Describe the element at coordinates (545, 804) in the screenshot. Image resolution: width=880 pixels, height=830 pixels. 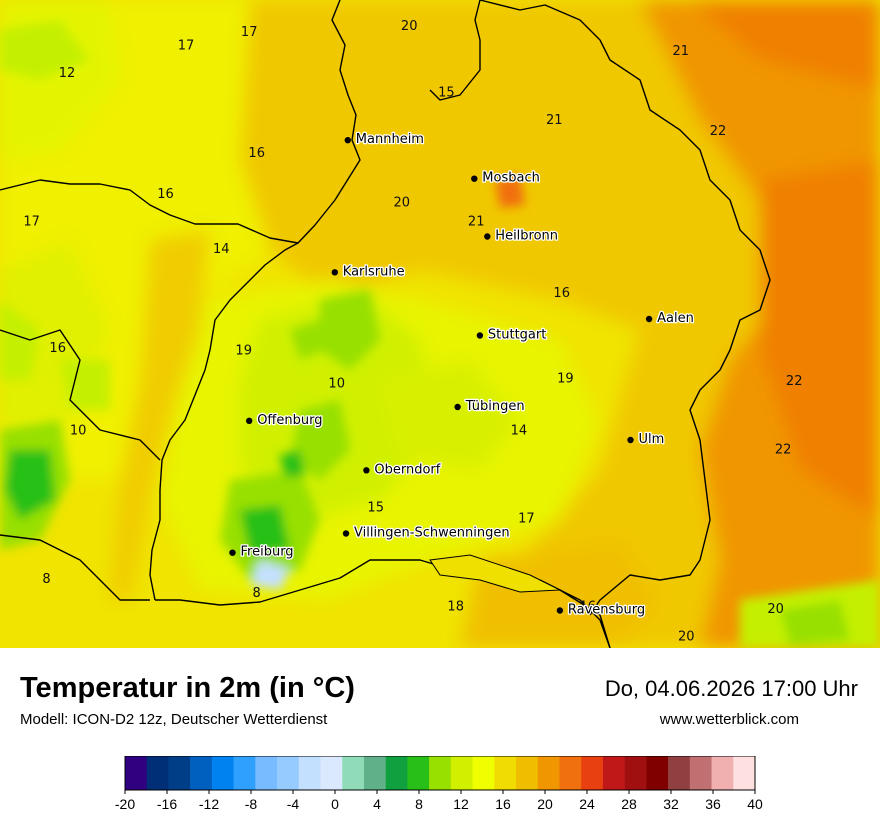
I see `scale-tick-label: 20` at that location.